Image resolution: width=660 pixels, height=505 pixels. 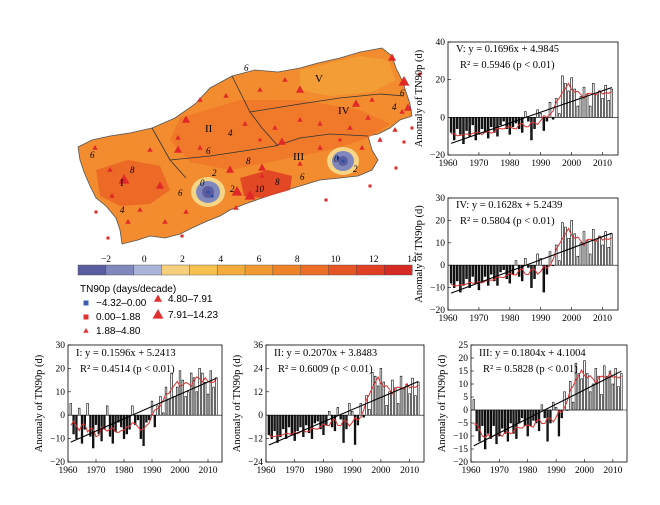 What do you see at coordinates (122, 183) in the screenshot?
I see `map-region-label: I` at bounding box center [122, 183].